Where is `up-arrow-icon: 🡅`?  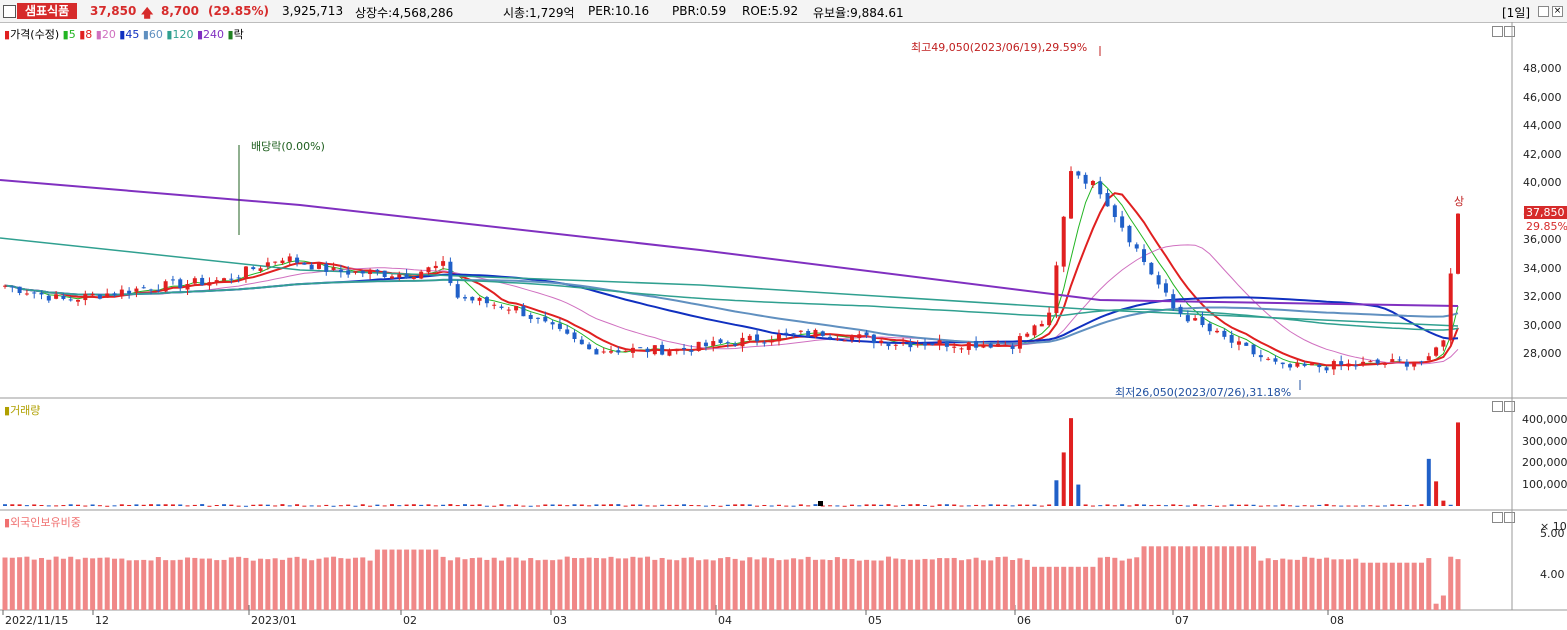
up-arrow-icon: 🡅 is located at coordinates (147, 13).